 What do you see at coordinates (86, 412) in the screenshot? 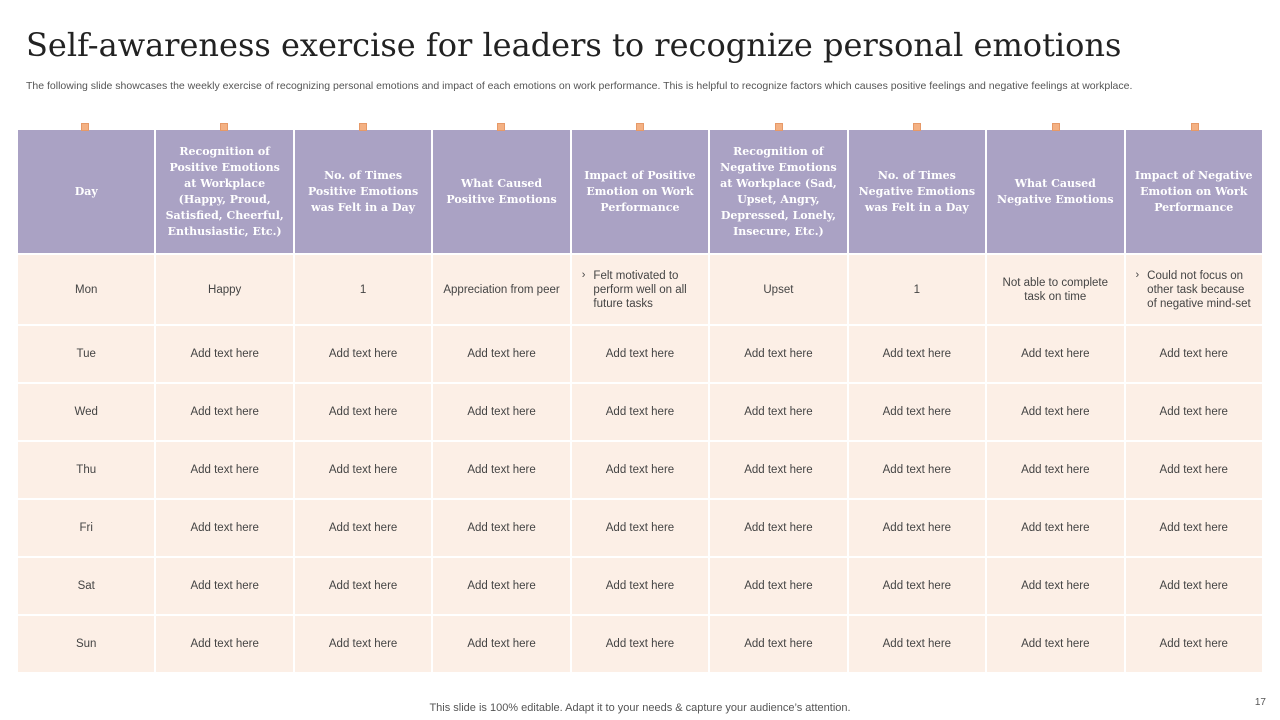
I see `day-cell: Wed` at bounding box center [86, 412].